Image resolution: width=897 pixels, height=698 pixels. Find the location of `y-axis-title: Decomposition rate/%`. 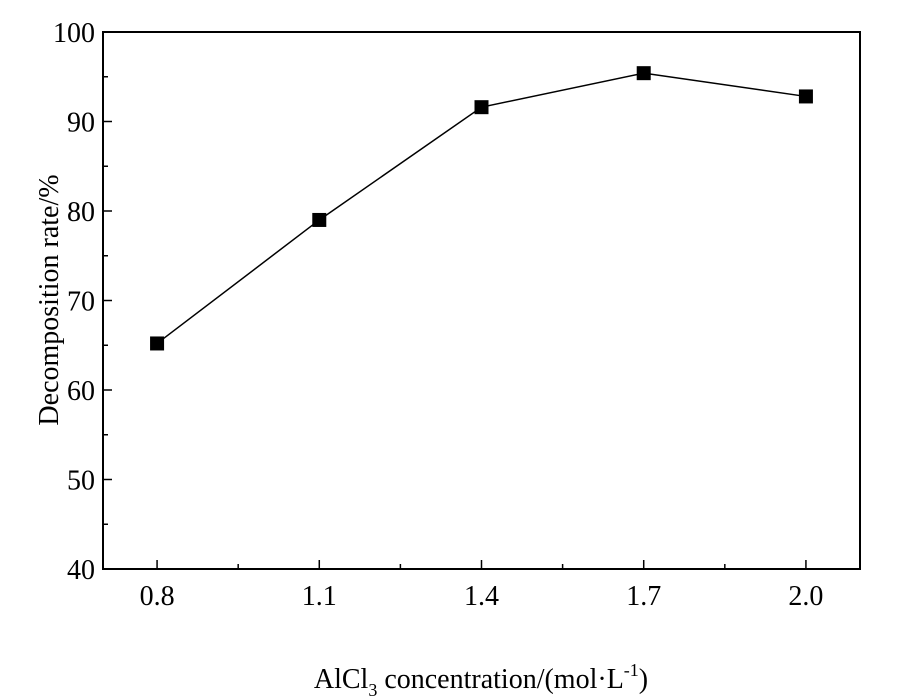

y-axis-title: Decomposition rate/% is located at coordinates (49, 299).